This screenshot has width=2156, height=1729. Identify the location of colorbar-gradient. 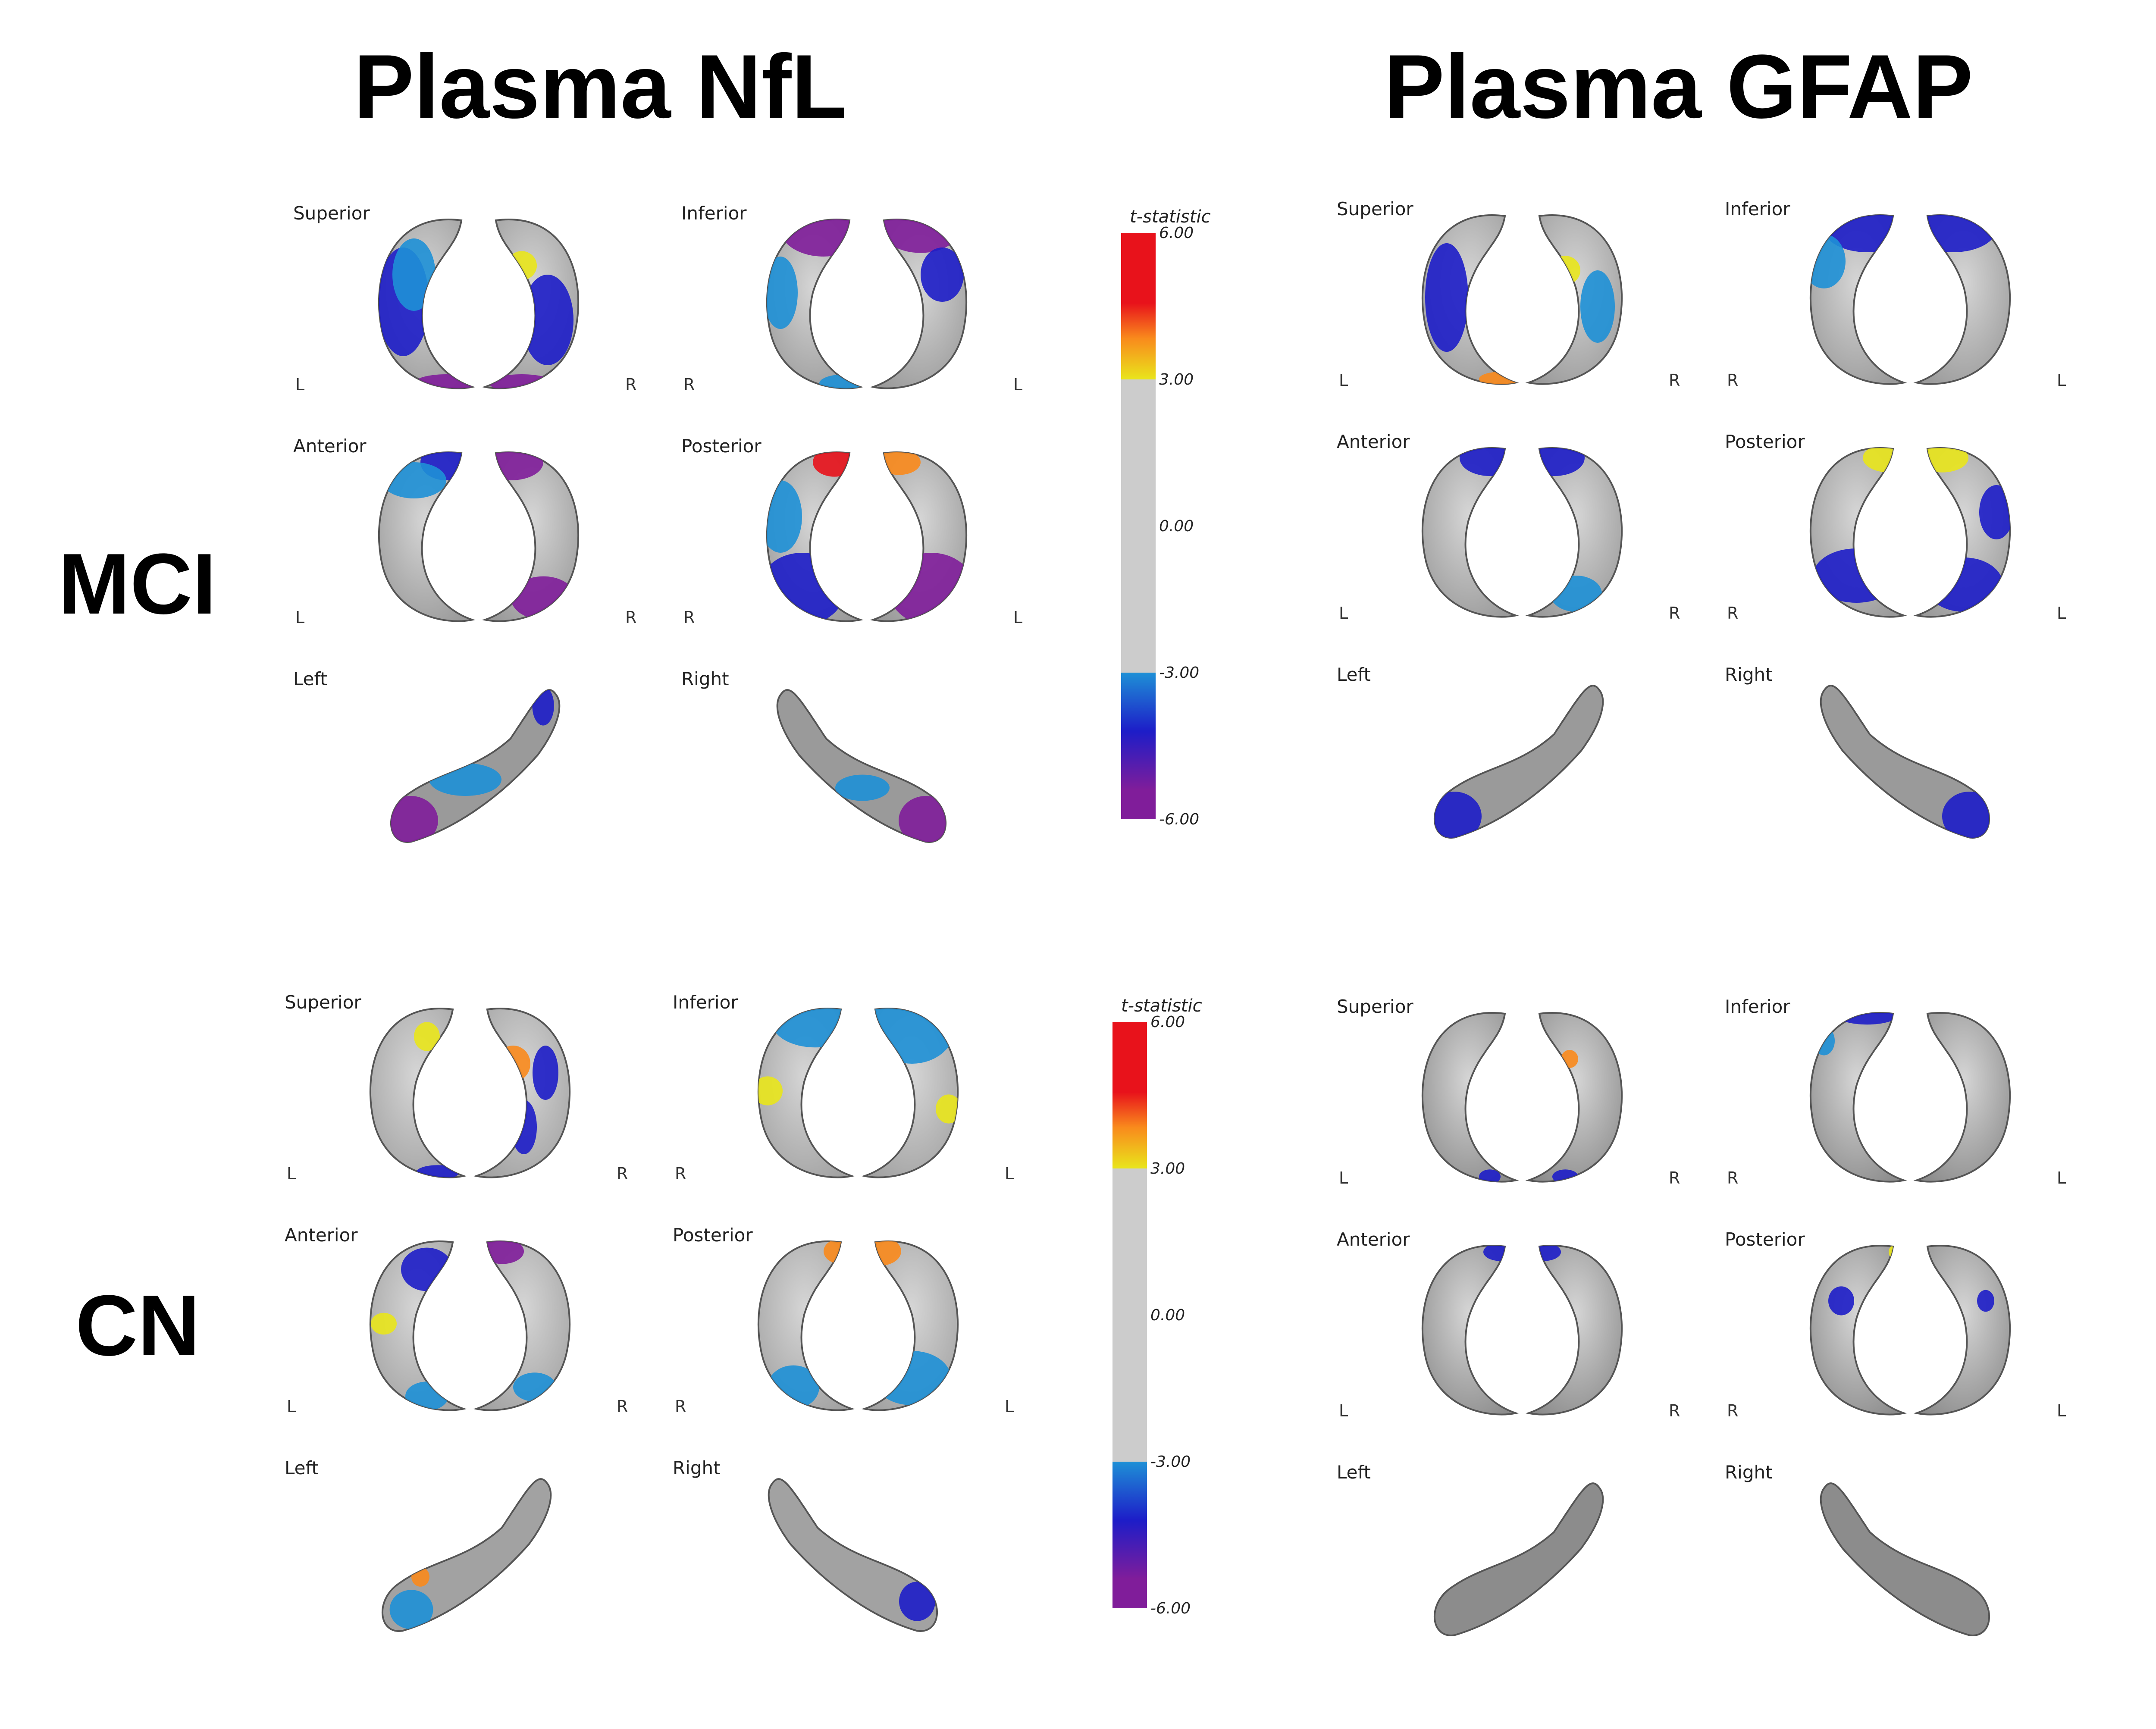
(1129, 1315).